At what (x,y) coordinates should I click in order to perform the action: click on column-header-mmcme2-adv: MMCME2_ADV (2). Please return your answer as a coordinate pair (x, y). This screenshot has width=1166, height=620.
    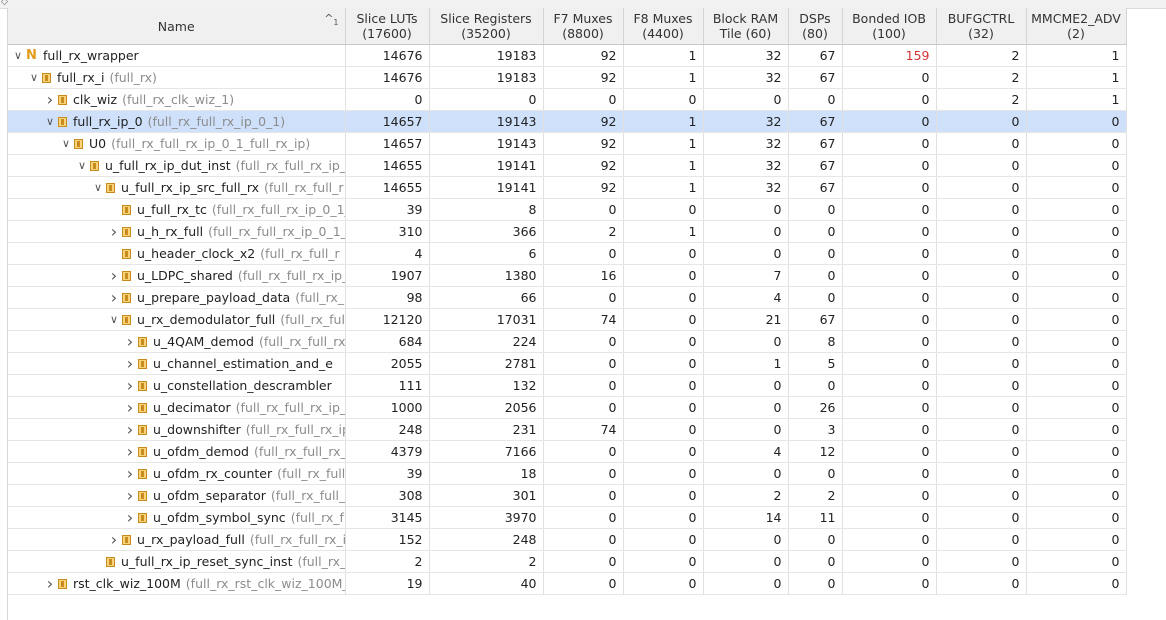
    Looking at the image, I should click on (1076, 26).